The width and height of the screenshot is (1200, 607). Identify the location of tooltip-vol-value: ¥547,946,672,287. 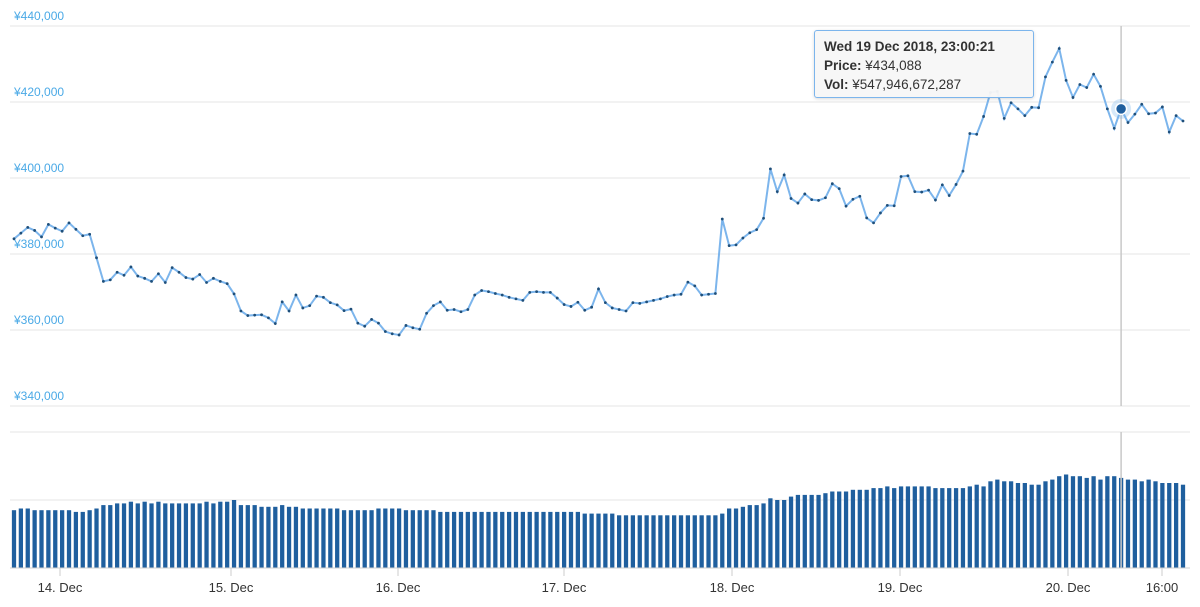
(907, 84).